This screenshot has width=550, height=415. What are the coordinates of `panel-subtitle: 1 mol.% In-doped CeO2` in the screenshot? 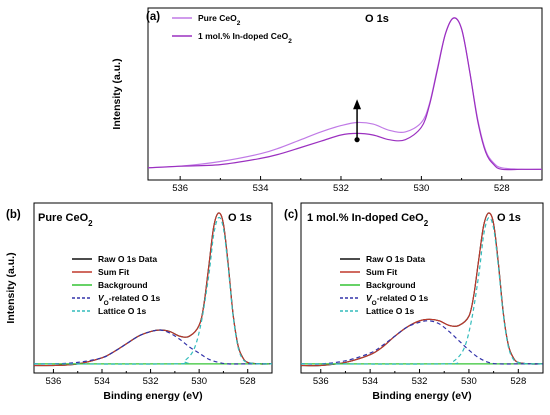 It's located at (368, 220).